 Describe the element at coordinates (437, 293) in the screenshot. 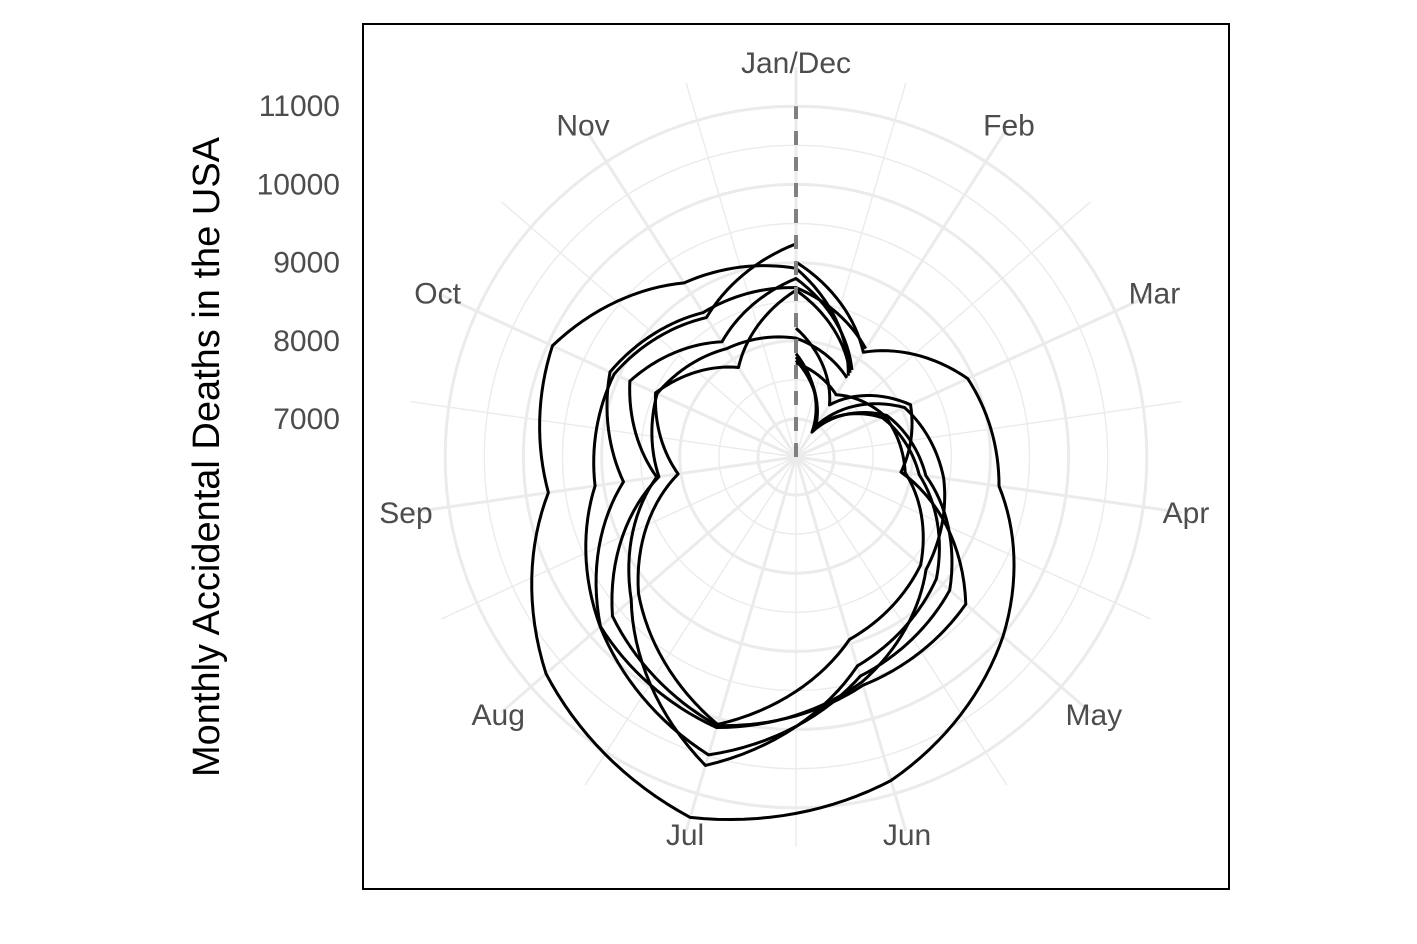

I see `month-label: Oct` at that location.